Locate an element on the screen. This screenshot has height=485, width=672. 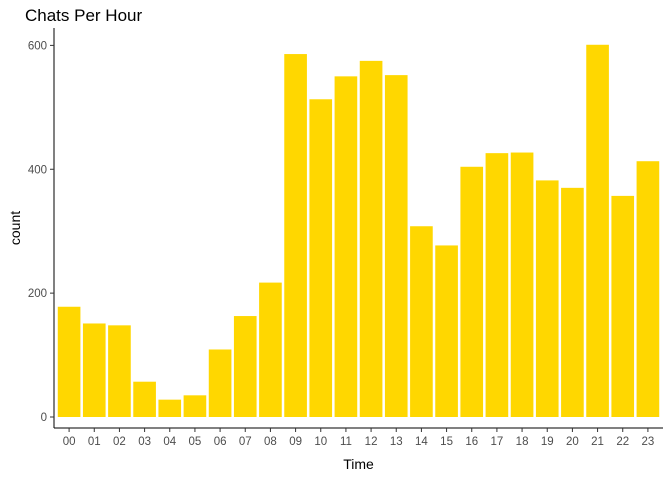
x-tick-label: 21 is located at coordinates (597, 442).